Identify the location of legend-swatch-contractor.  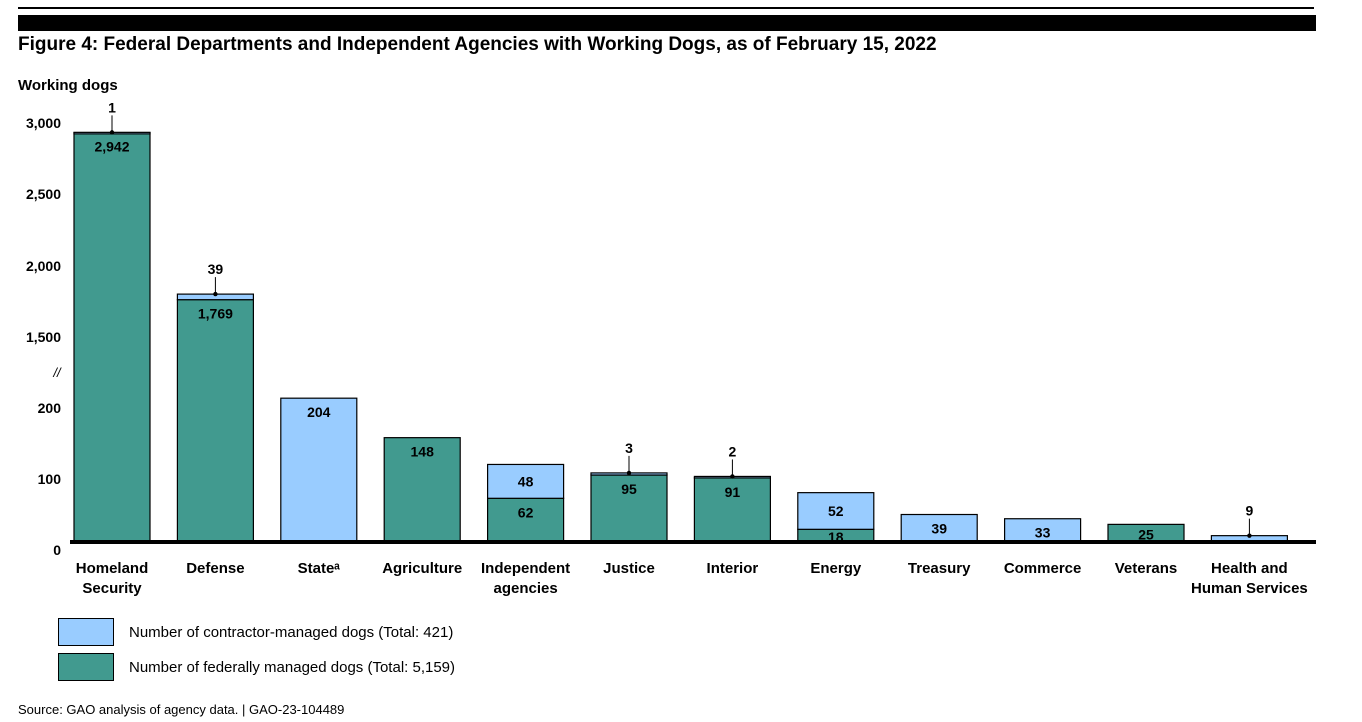
(86, 632).